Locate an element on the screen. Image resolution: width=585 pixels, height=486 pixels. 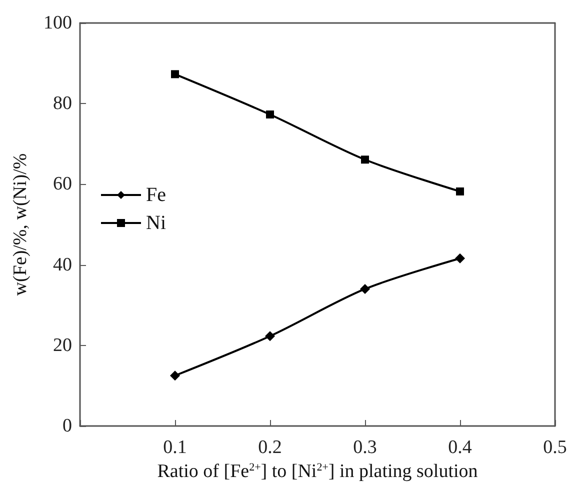
y-tick-label: 0 is located at coordinates (67, 426).